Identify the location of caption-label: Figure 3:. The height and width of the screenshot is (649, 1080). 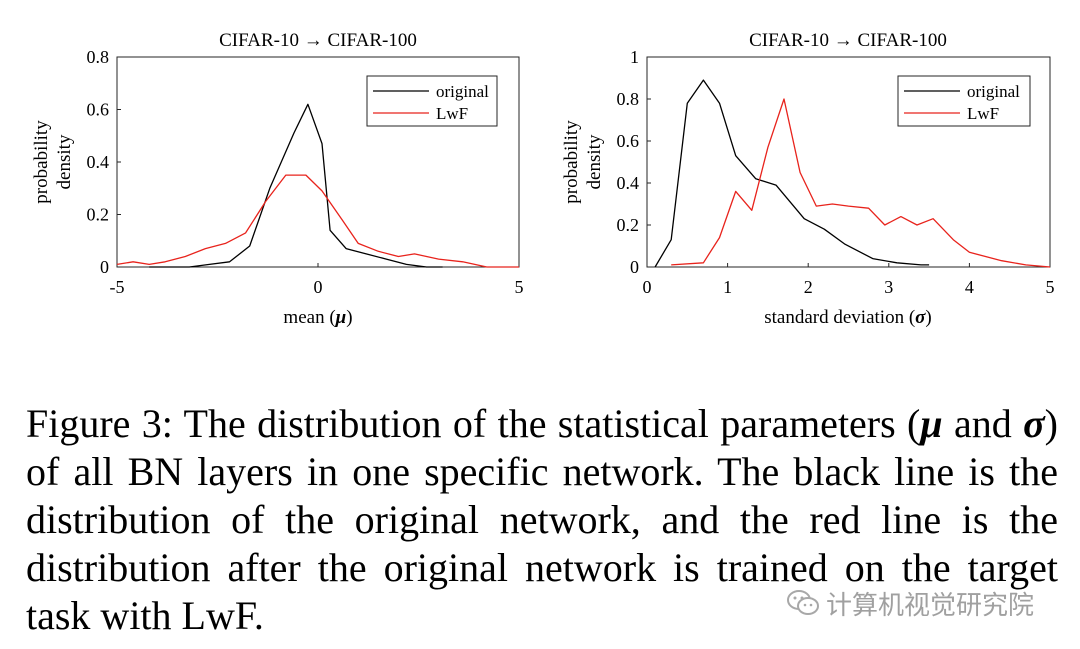
(99, 423).